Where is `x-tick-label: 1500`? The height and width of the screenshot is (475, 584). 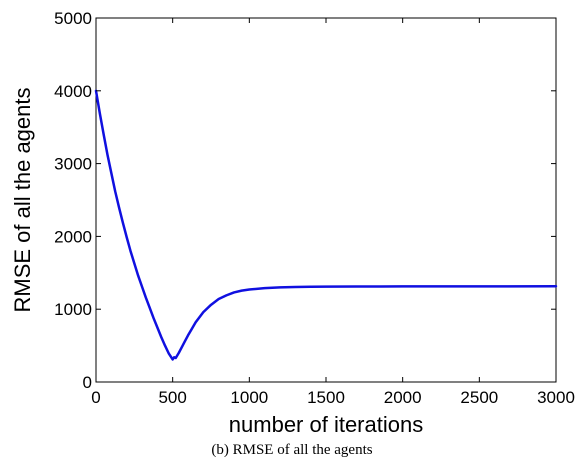
x-tick-label: 1500 is located at coordinates (326, 397).